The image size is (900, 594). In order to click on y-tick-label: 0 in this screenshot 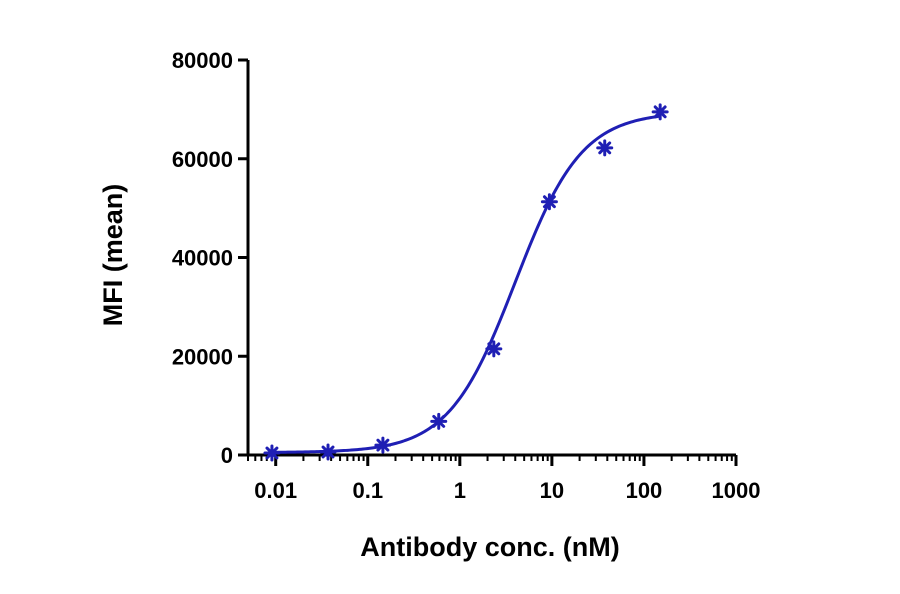, I will do `click(227, 455)`.